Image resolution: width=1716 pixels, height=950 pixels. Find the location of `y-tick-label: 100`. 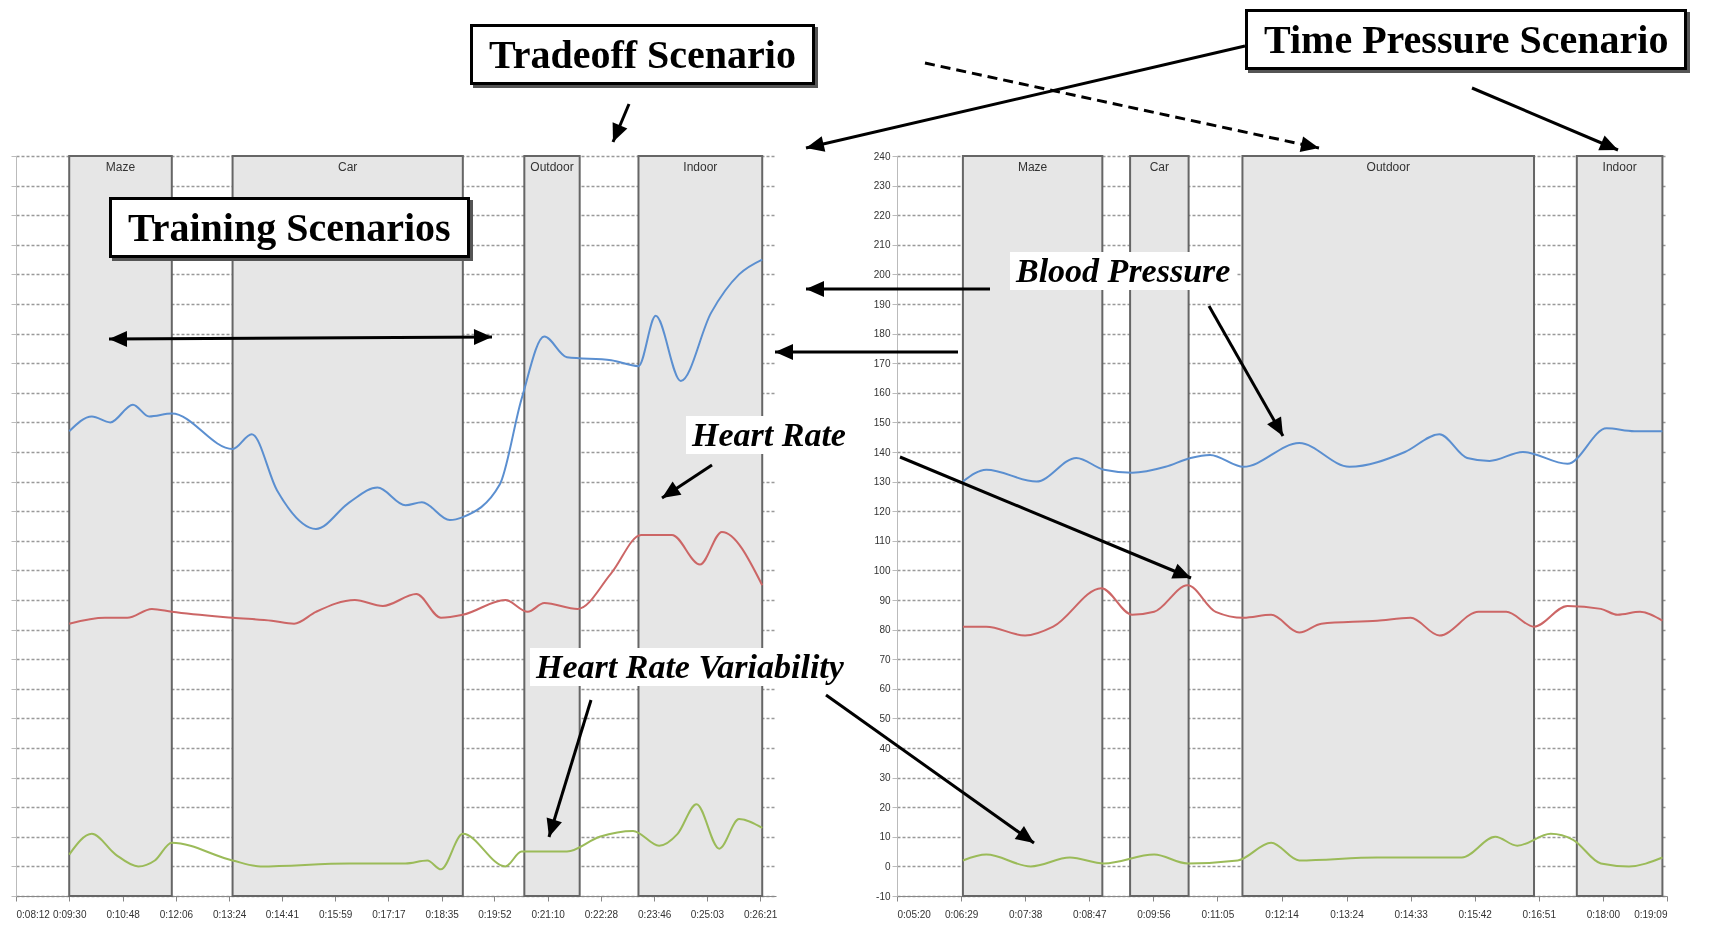

y-tick-label: 100 is located at coordinates (882, 570).